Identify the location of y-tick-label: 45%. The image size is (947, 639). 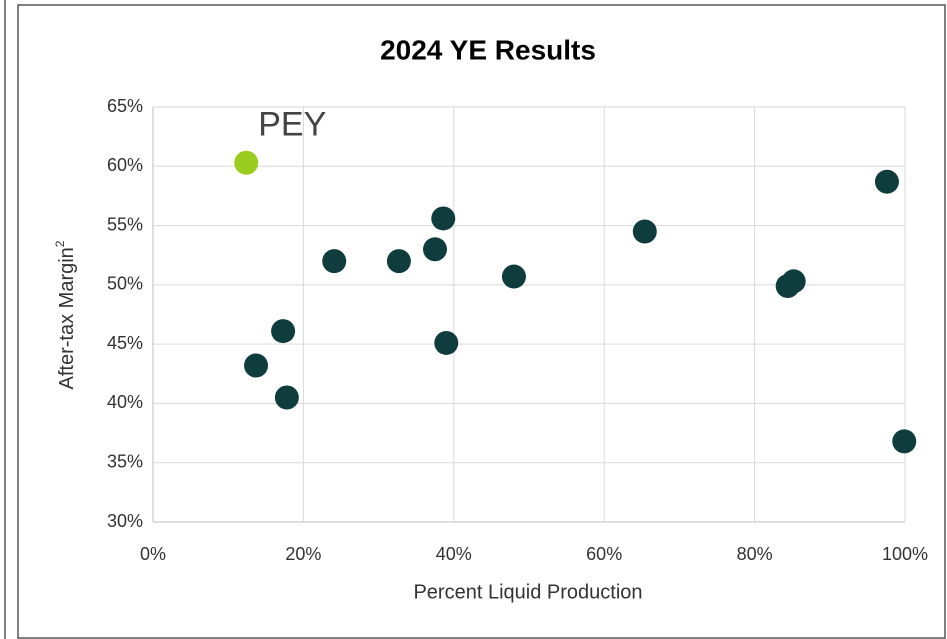
(125, 343).